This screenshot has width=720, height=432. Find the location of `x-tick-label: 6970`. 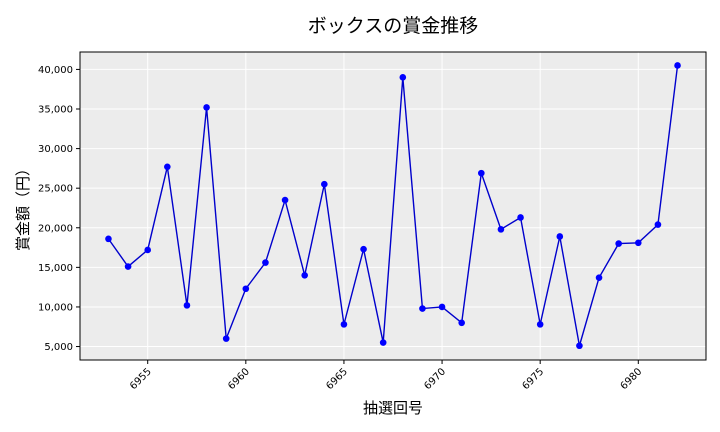

x-tick-label: 6970 is located at coordinates (435, 379).